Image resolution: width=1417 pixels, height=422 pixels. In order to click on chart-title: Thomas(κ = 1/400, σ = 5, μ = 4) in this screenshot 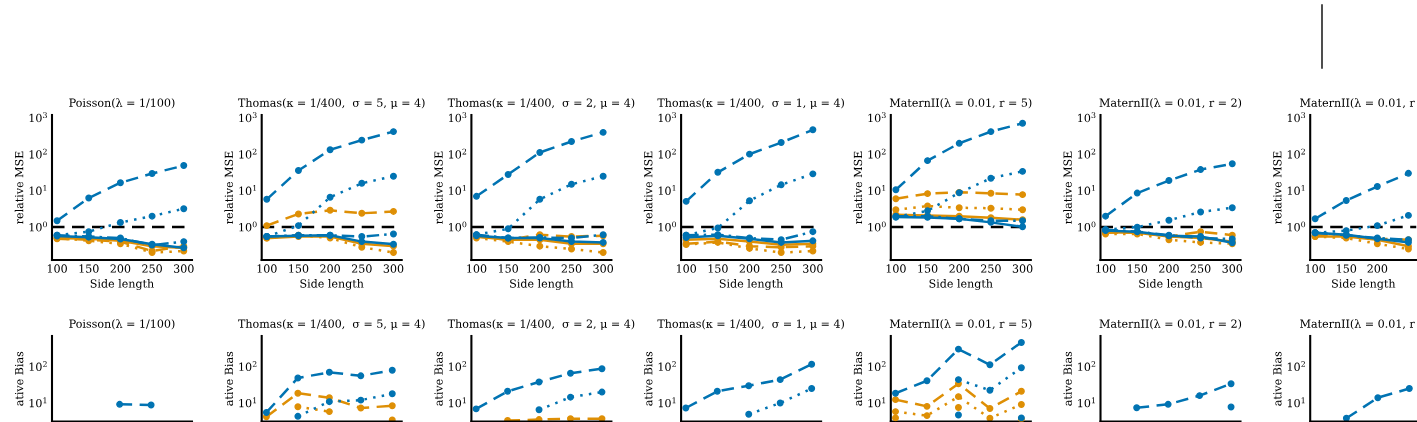, I will do `click(331, 324)`.